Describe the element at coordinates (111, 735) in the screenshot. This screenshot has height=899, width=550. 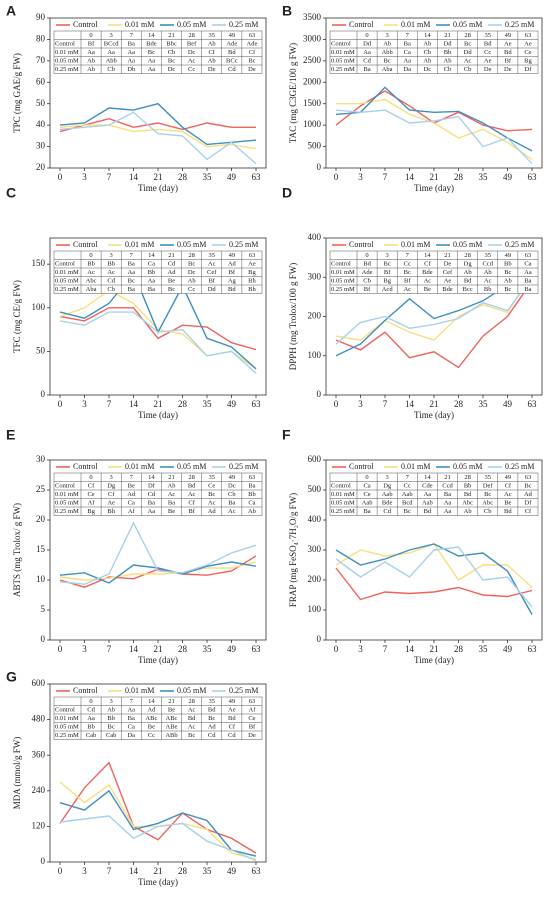
I see `table-cell: Cab` at that location.